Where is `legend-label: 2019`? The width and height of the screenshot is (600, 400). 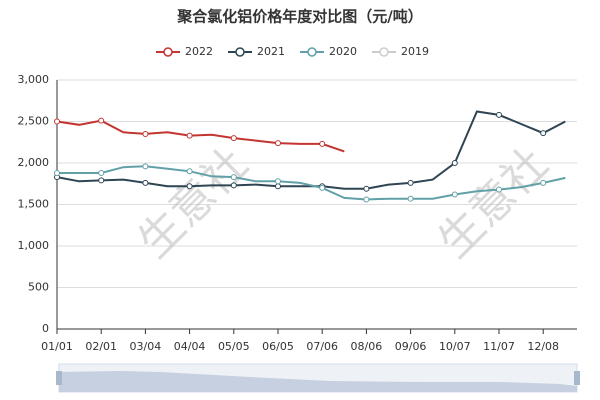 legend-label: 2019 is located at coordinates (415, 51).